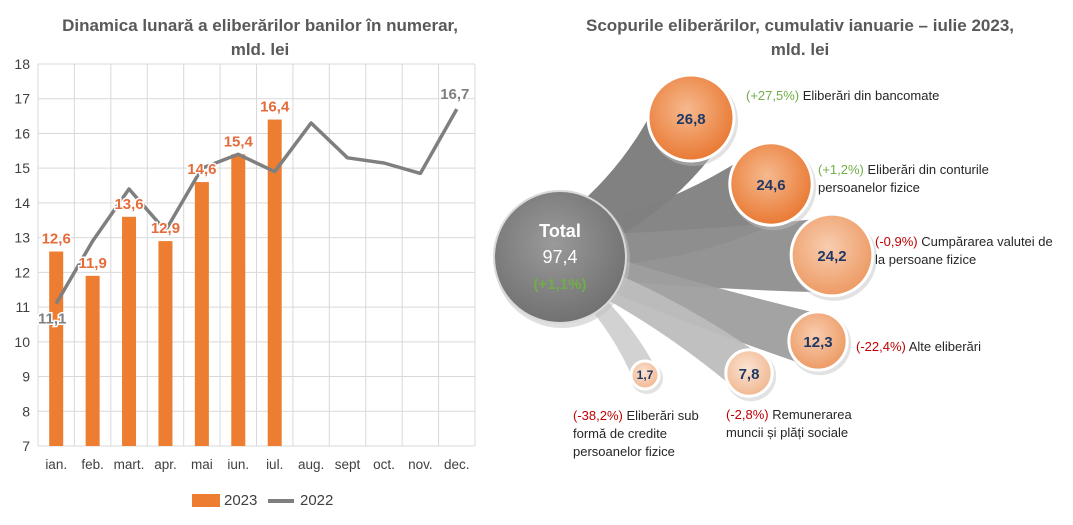 The height and width of the screenshot is (525, 1073). I want to click on total-value: 97,4, so click(559, 257).